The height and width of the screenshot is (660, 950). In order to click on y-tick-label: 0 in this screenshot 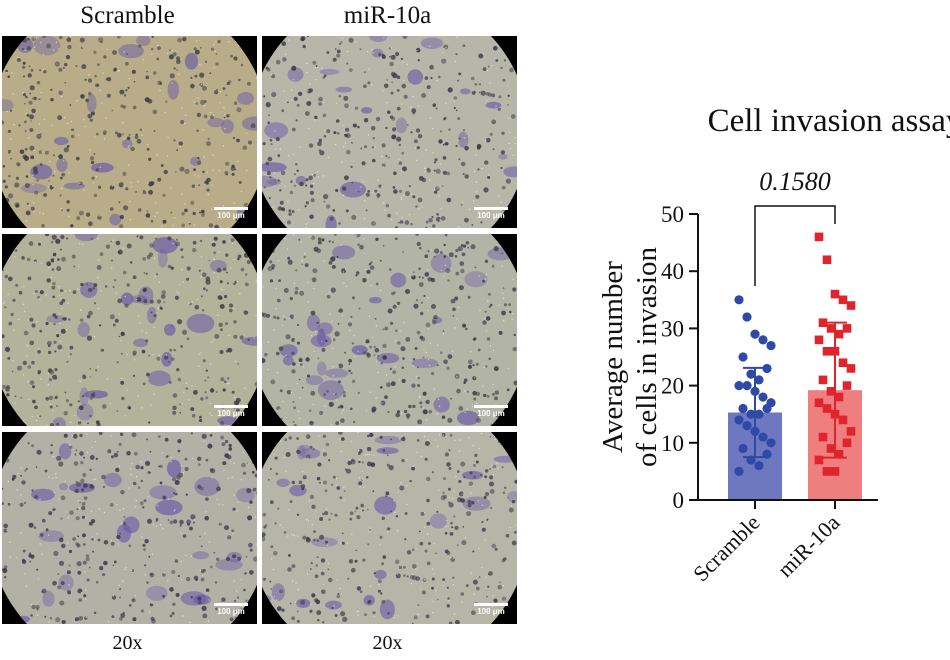, I will do `click(679, 500)`.